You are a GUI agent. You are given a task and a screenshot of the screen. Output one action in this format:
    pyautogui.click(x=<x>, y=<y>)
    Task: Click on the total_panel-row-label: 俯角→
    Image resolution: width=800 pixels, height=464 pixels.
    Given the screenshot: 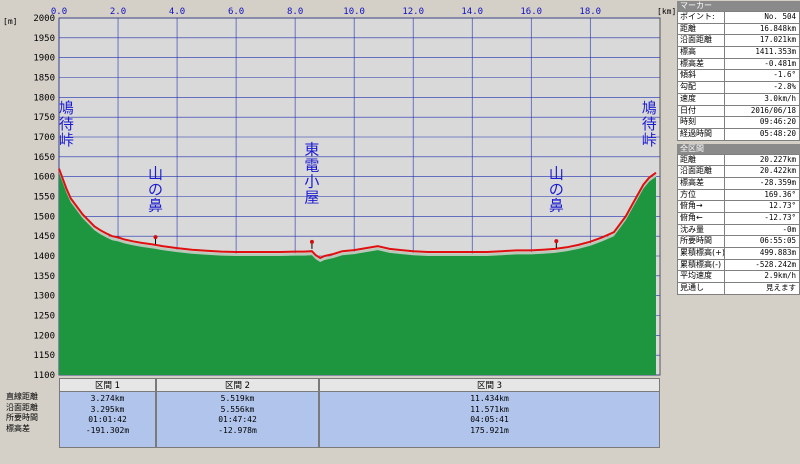 What is the action you would take?
    pyautogui.click(x=701, y=206)
    